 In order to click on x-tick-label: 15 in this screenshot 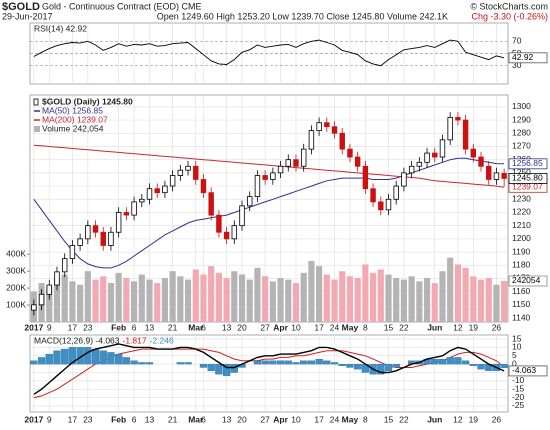, I will do `click(389, 419)`.